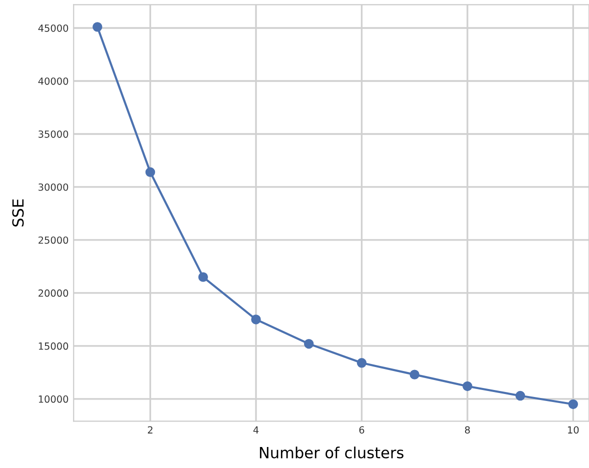 This screenshot has height=468, width=589. Describe the element at coordinates (573, 430) in the screenshot. I see `x-tick-label: 10` at that location.